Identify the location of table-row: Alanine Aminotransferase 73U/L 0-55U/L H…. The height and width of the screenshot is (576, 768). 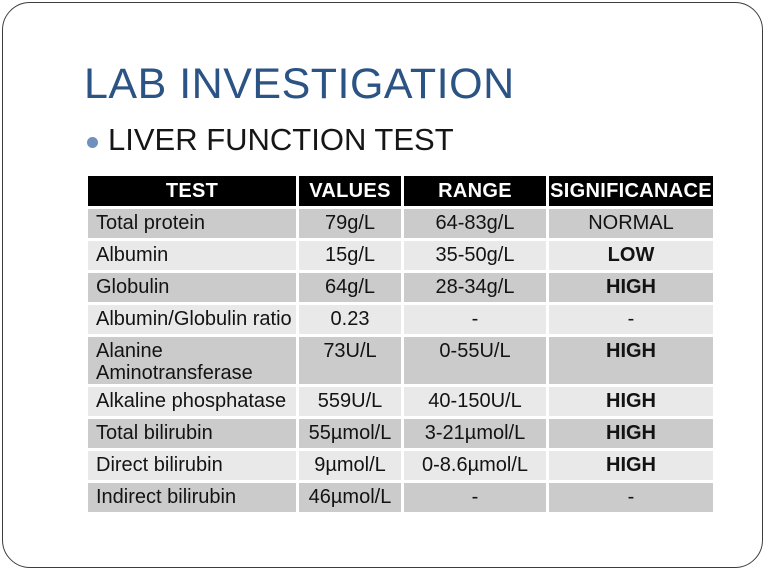
(400, 360).